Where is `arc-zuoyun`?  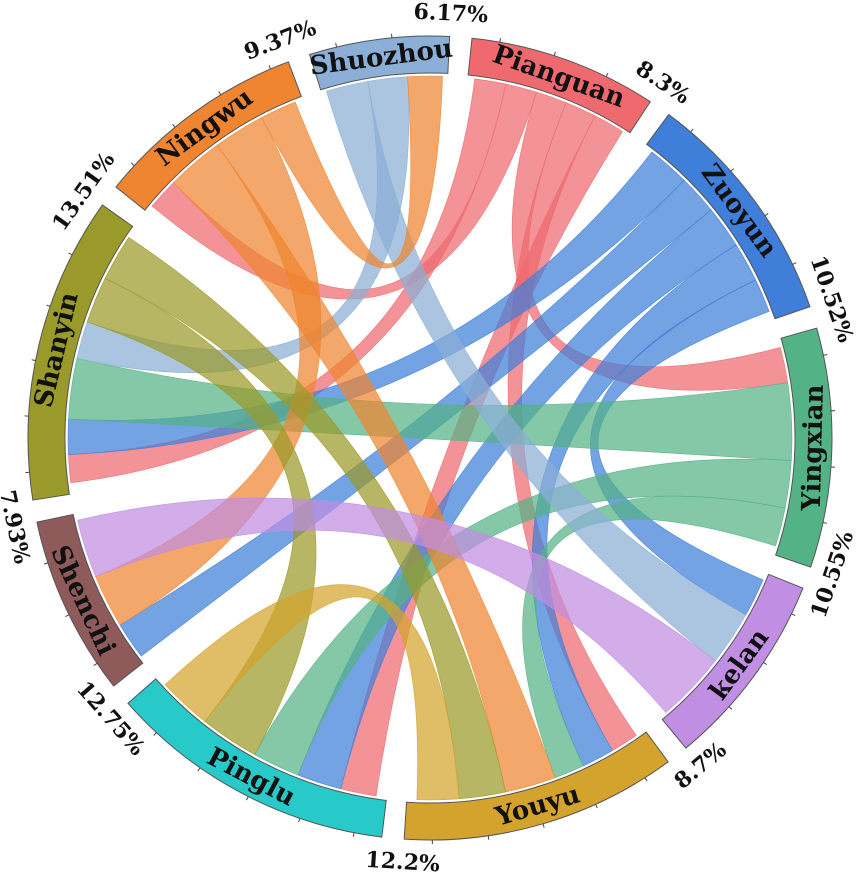 arc-zuoyun is located at coordinates (728, 216).